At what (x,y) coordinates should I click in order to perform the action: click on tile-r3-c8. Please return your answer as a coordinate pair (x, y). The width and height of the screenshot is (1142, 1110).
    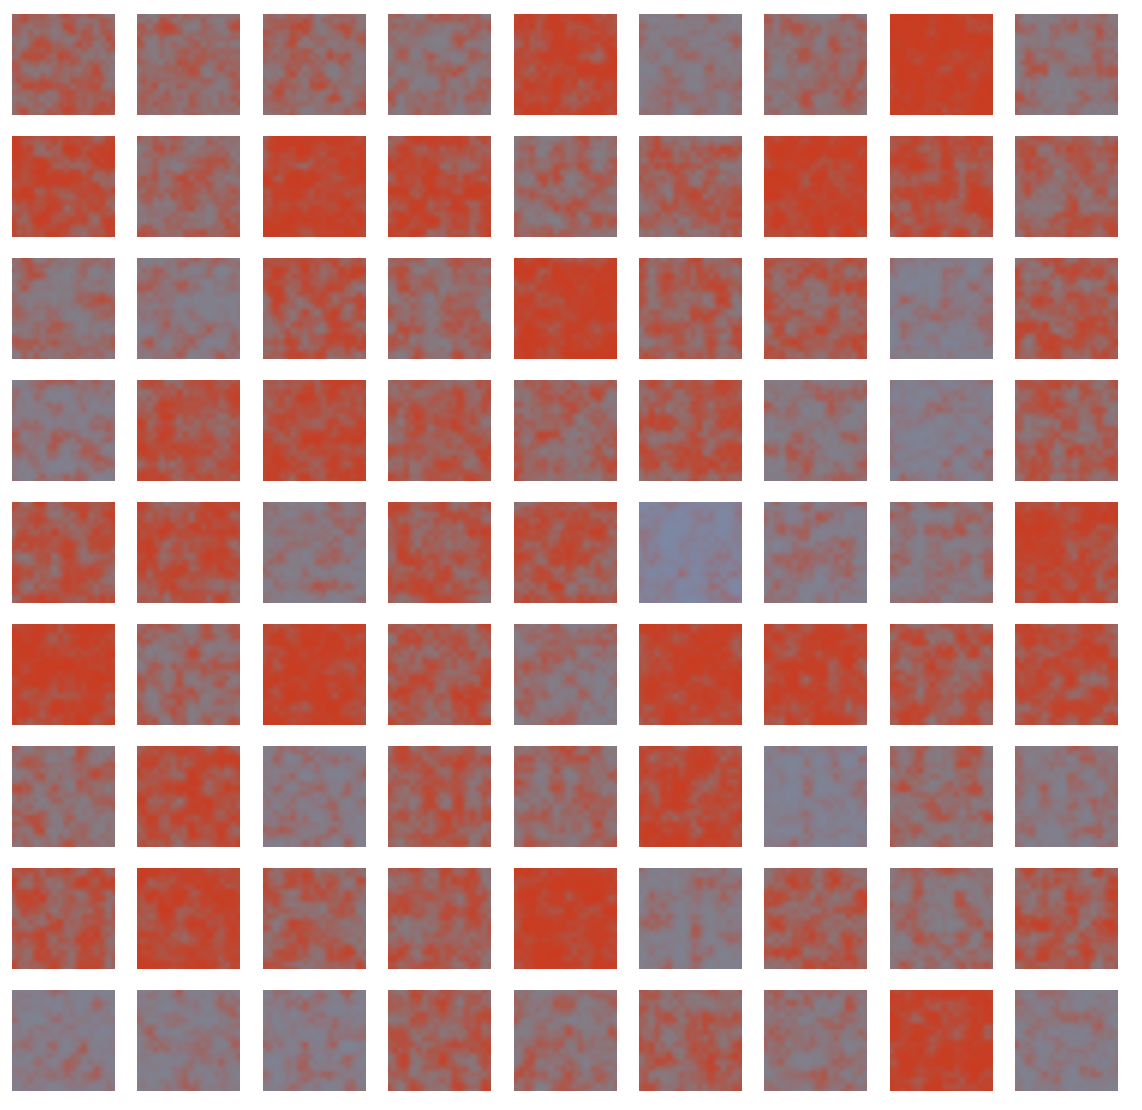
    Looking at the image, I should click on (941, 308).